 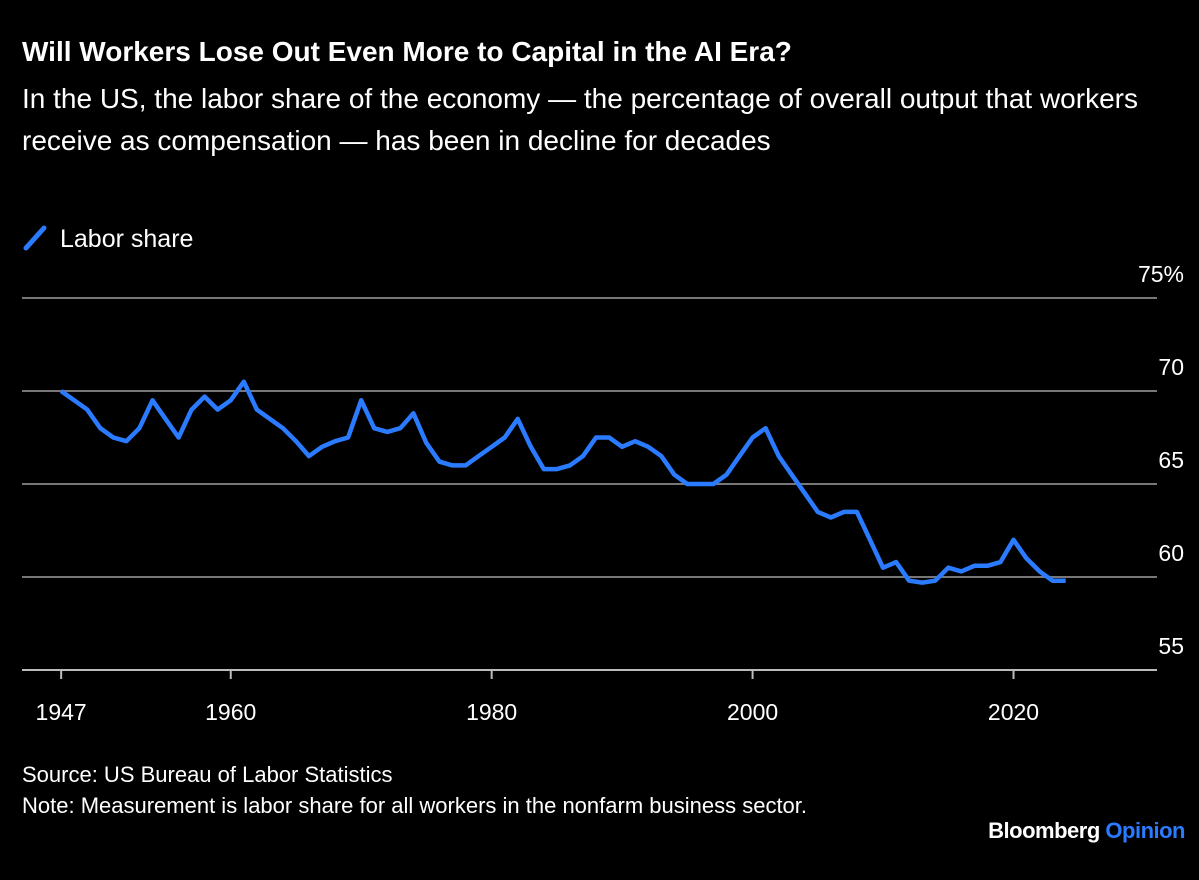 I want to click on logo: Bloomberg Opinion, so click(x=1086, y=831).